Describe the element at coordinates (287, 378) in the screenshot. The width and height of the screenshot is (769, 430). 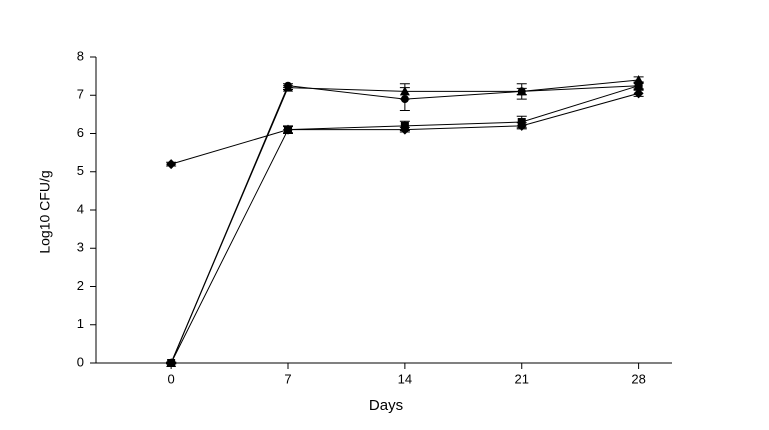
I see `x-tick-label: 7` at that location.